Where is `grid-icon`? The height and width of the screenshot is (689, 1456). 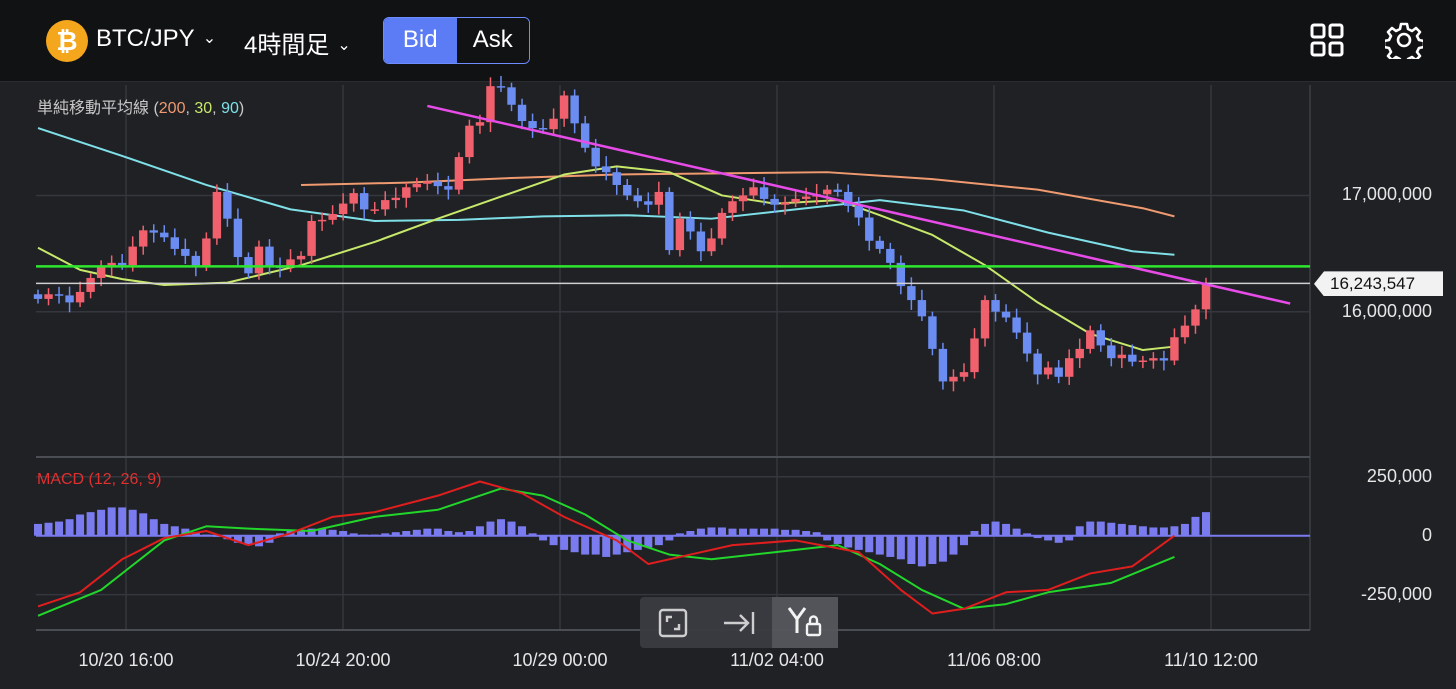 grid-icon is located at coordinates (1327, 40).